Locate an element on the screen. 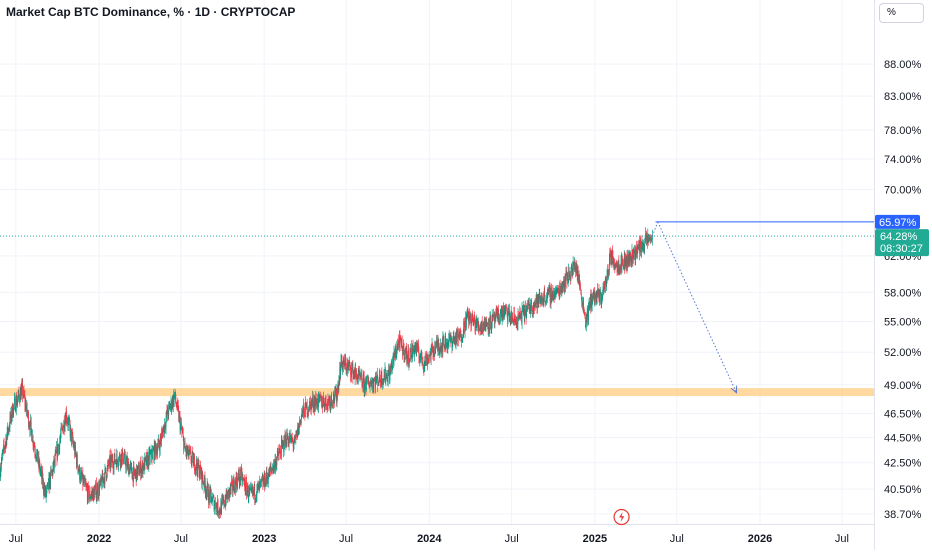  price-labels: 65.97% 64.28%08:30:27 is located at coordinates (902, 235).